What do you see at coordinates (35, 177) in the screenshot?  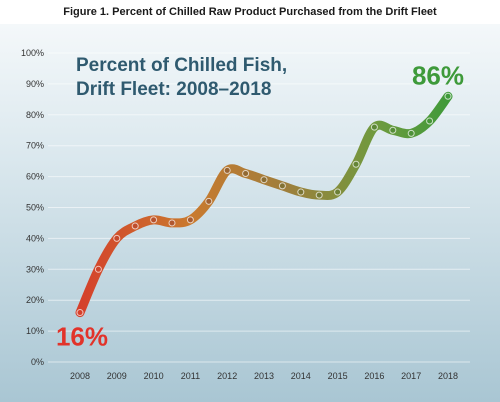 I see `y-tick-label: 60%` at bounding box center [35, 177].